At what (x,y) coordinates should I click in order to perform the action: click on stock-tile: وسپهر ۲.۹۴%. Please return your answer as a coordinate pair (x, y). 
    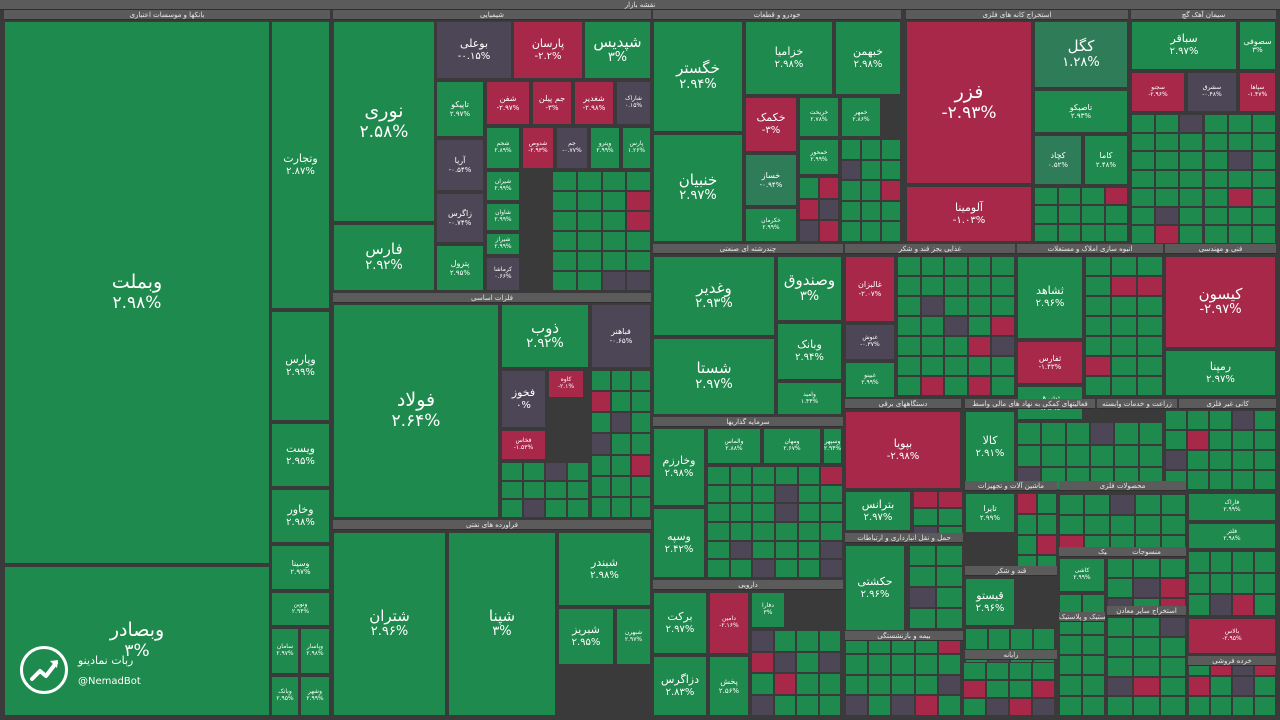
    Looking at the image, I should click on (832, 446).